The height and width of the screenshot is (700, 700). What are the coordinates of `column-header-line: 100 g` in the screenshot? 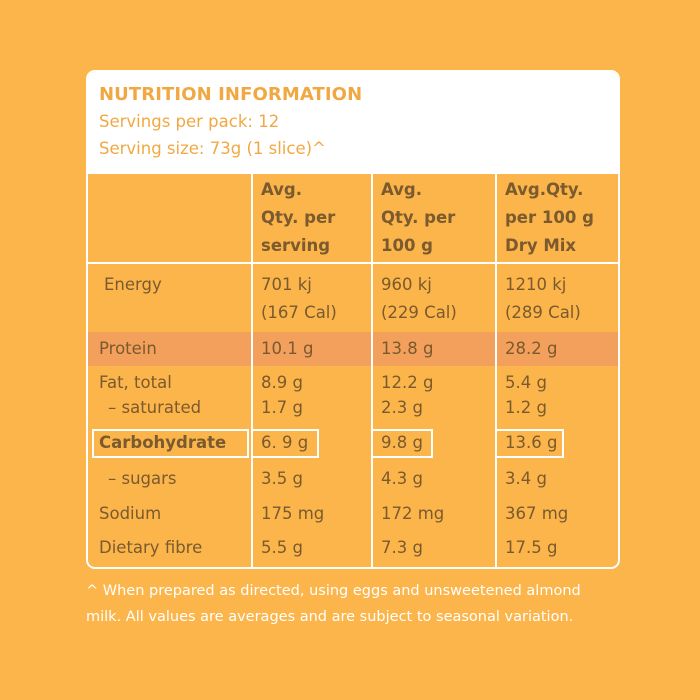 It's located at (407, 245).